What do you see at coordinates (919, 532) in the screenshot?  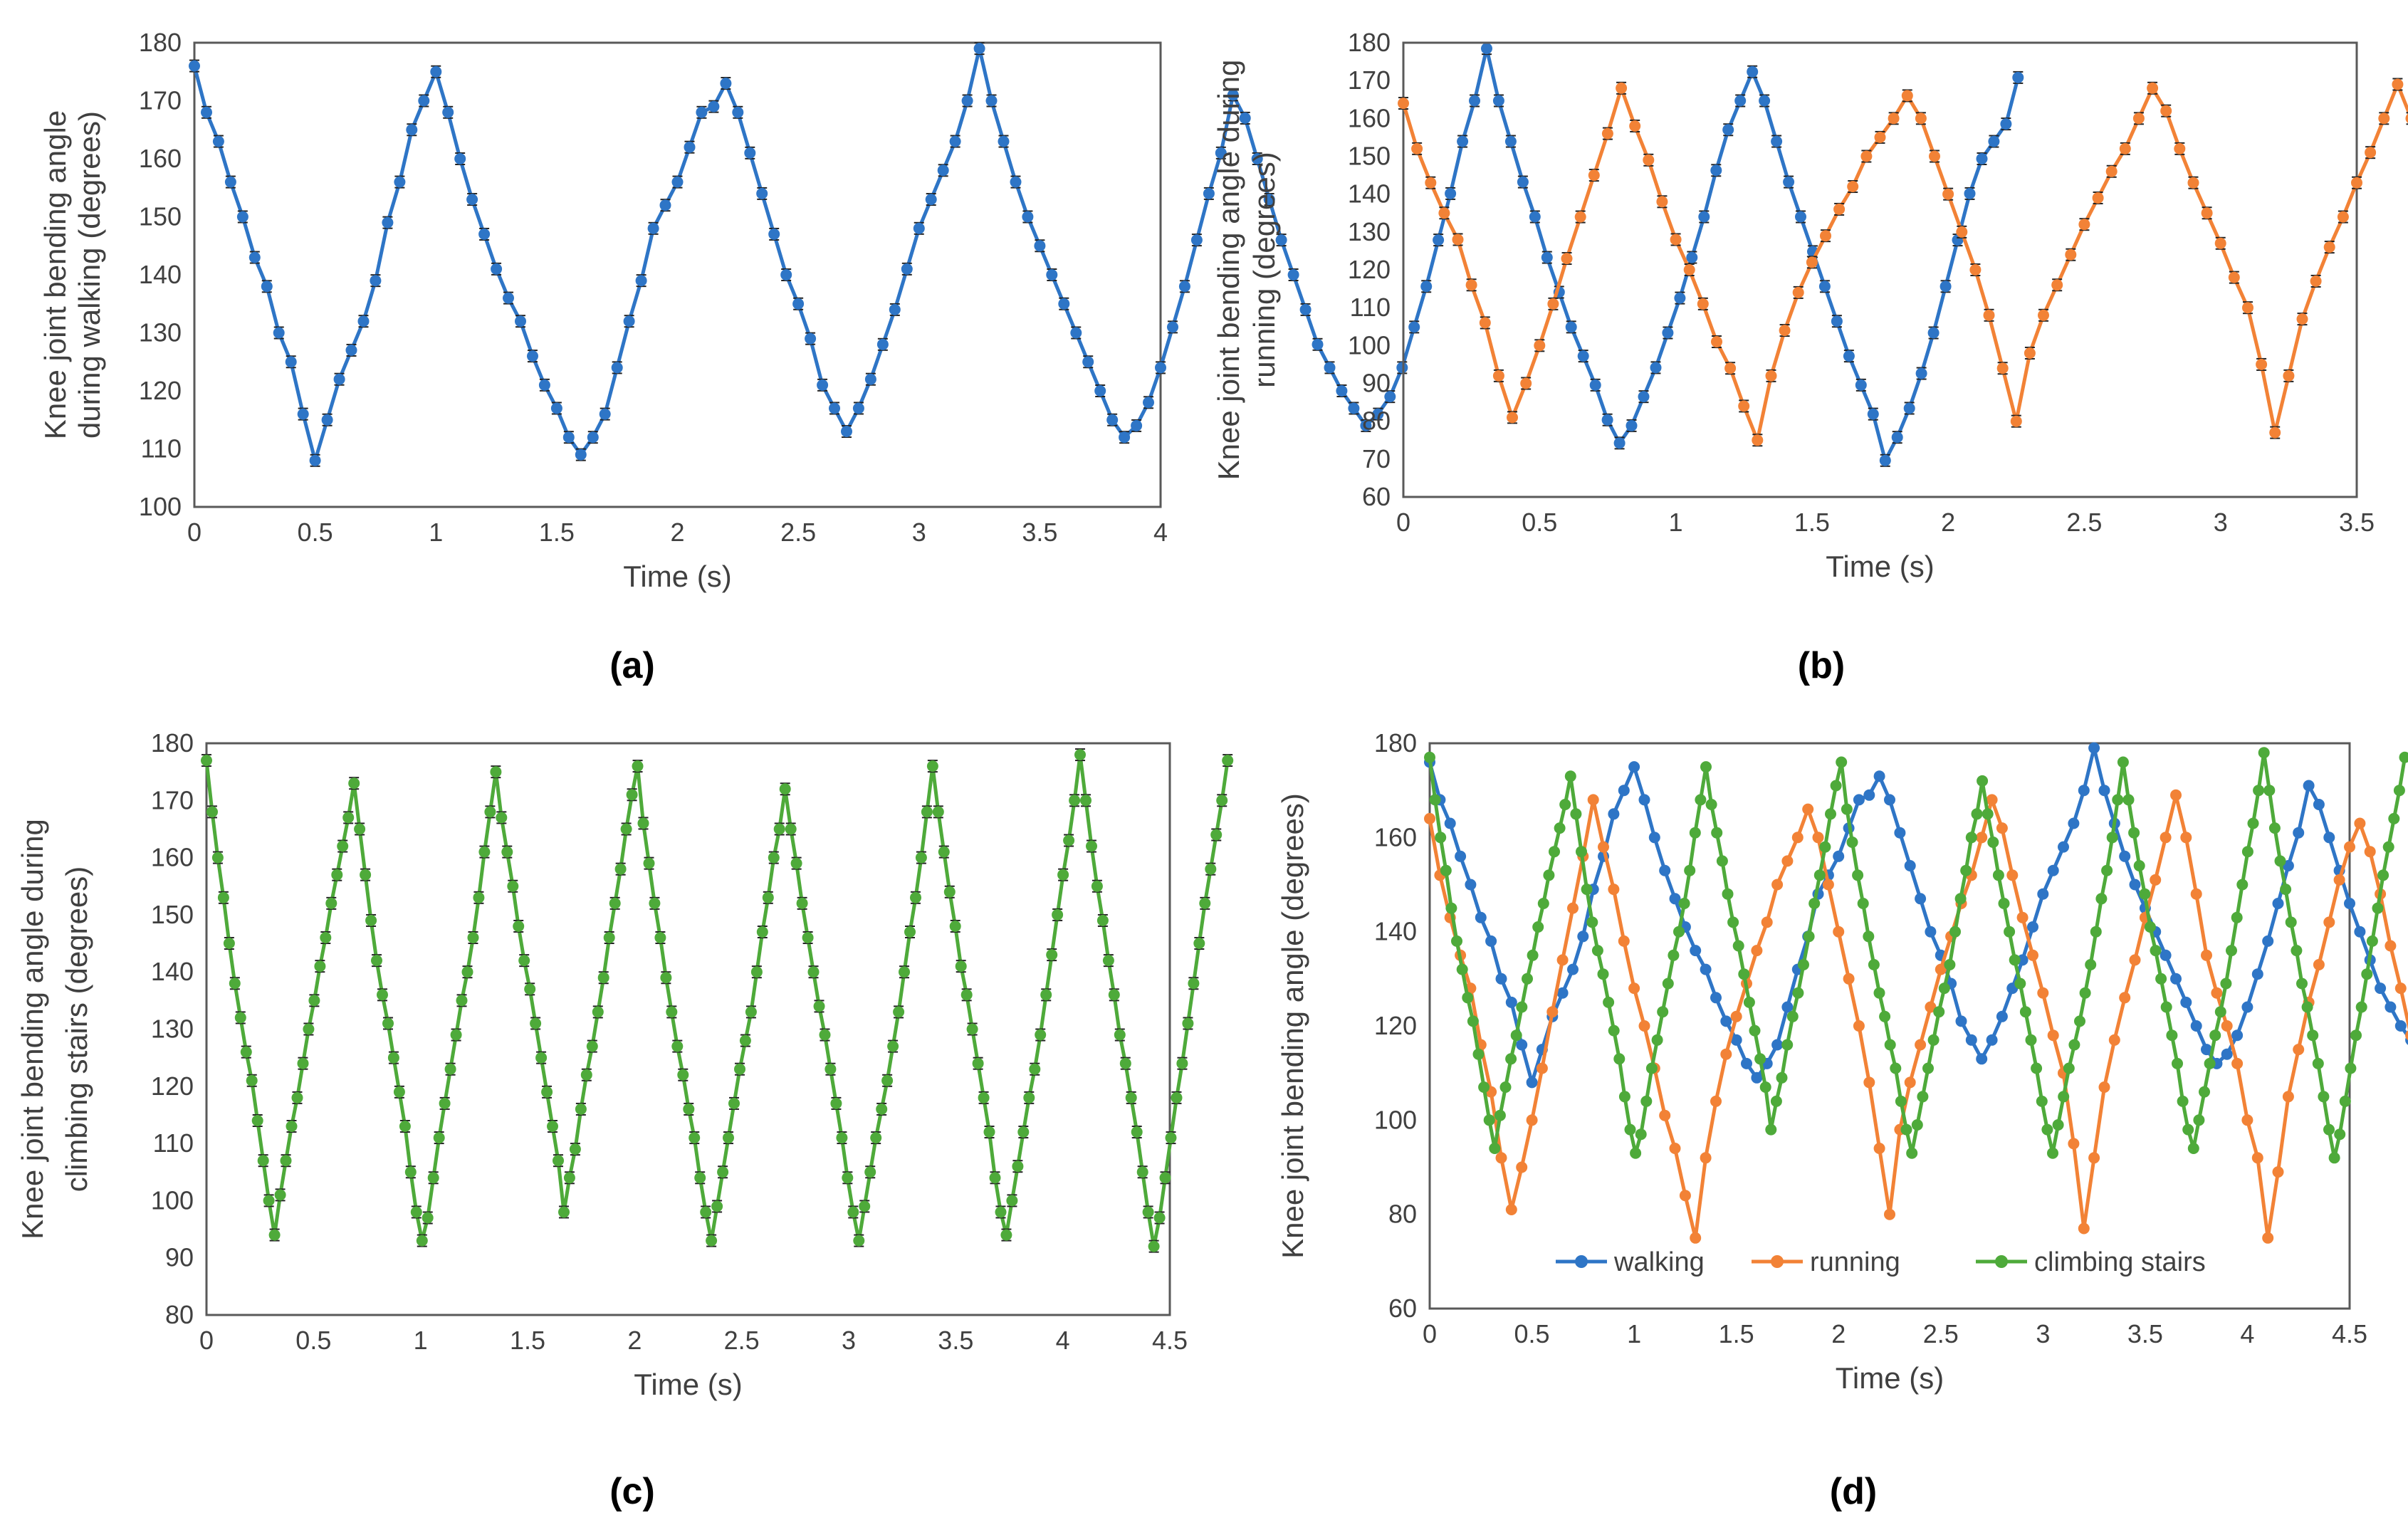 I see `x-tick-label: 3` at bounding box center [919, 532].